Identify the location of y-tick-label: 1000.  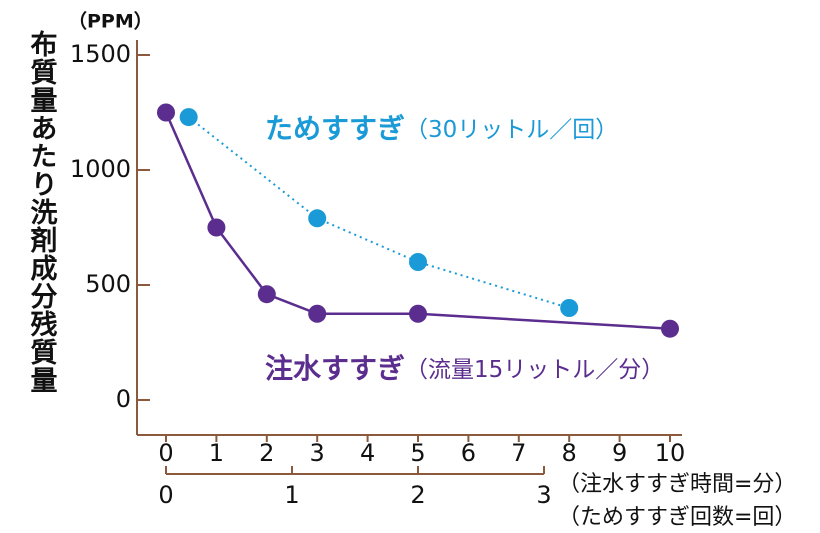
(100, 169).